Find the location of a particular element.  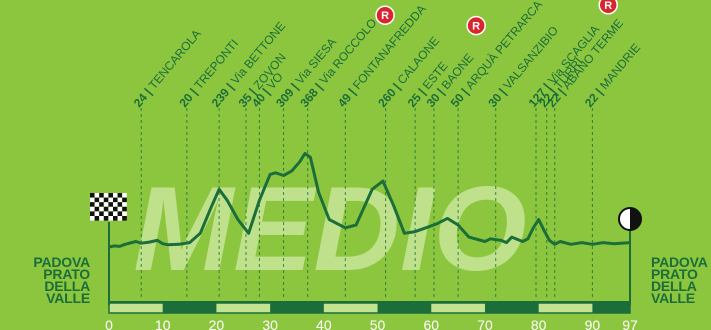

x-tick-label: 10 is located at coordinates (163, 323).